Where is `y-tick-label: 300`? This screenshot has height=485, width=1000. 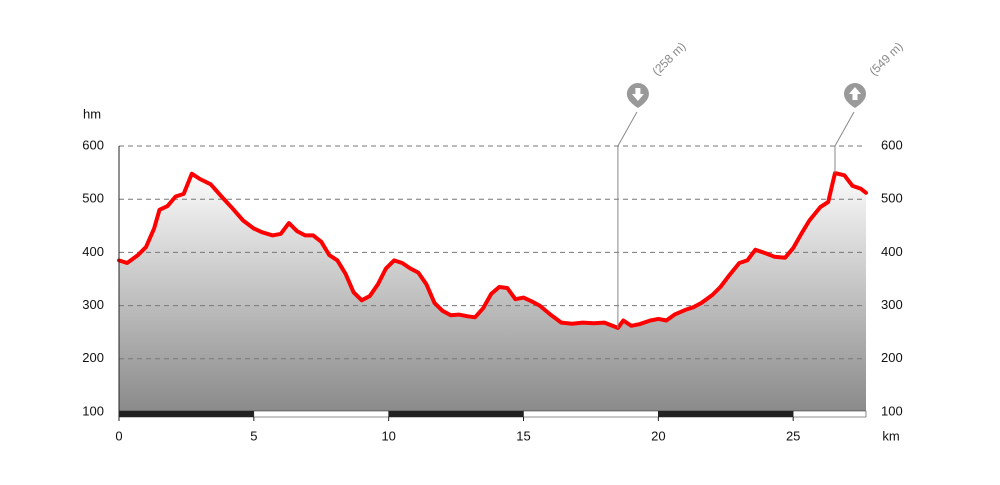
y-tick-label: 300 is located at coordinates (93, 304).